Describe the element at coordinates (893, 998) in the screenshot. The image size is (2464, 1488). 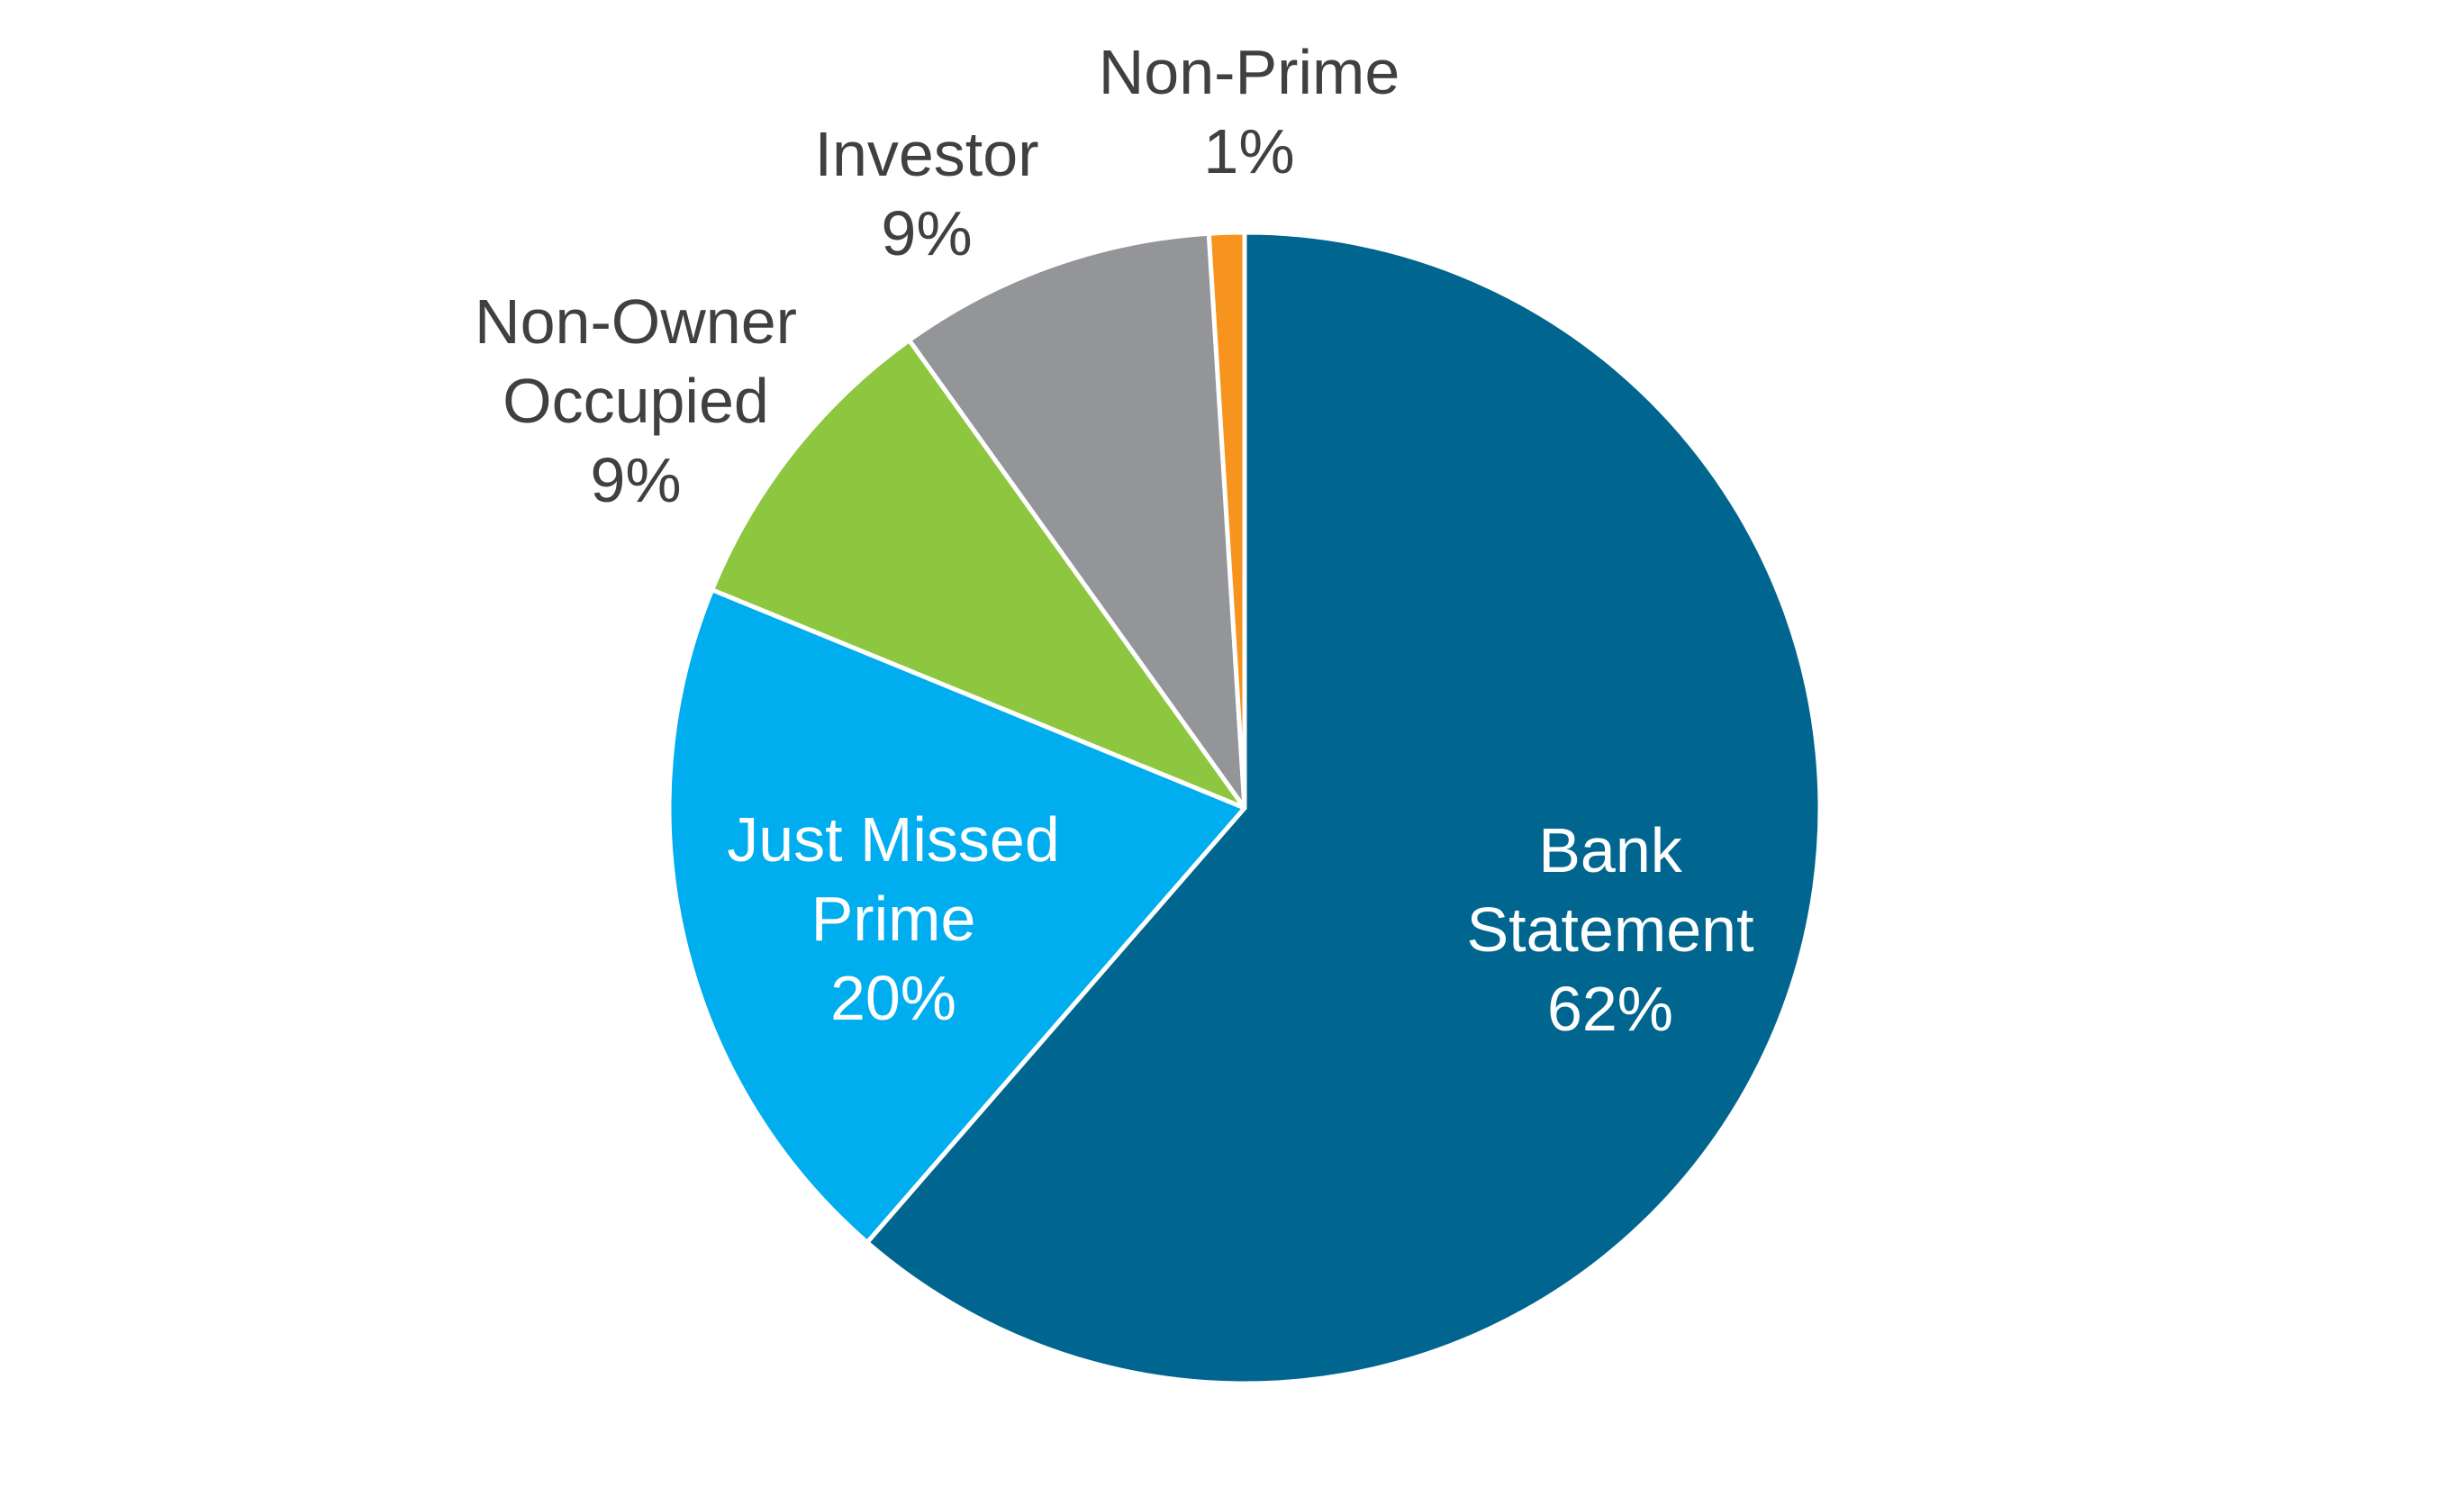
I see `value-label: 20%` at that location.